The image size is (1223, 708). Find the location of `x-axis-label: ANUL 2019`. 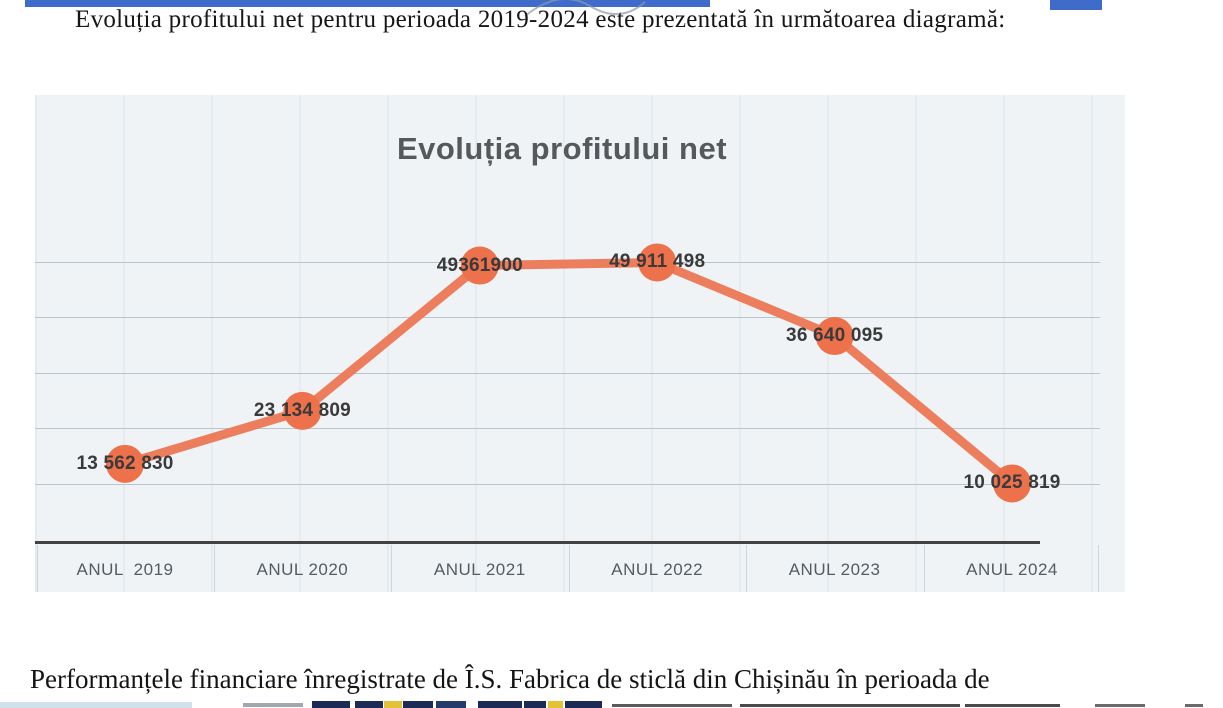

x-axis-label: ANUL 2019 is located at coordinates (125, 569).